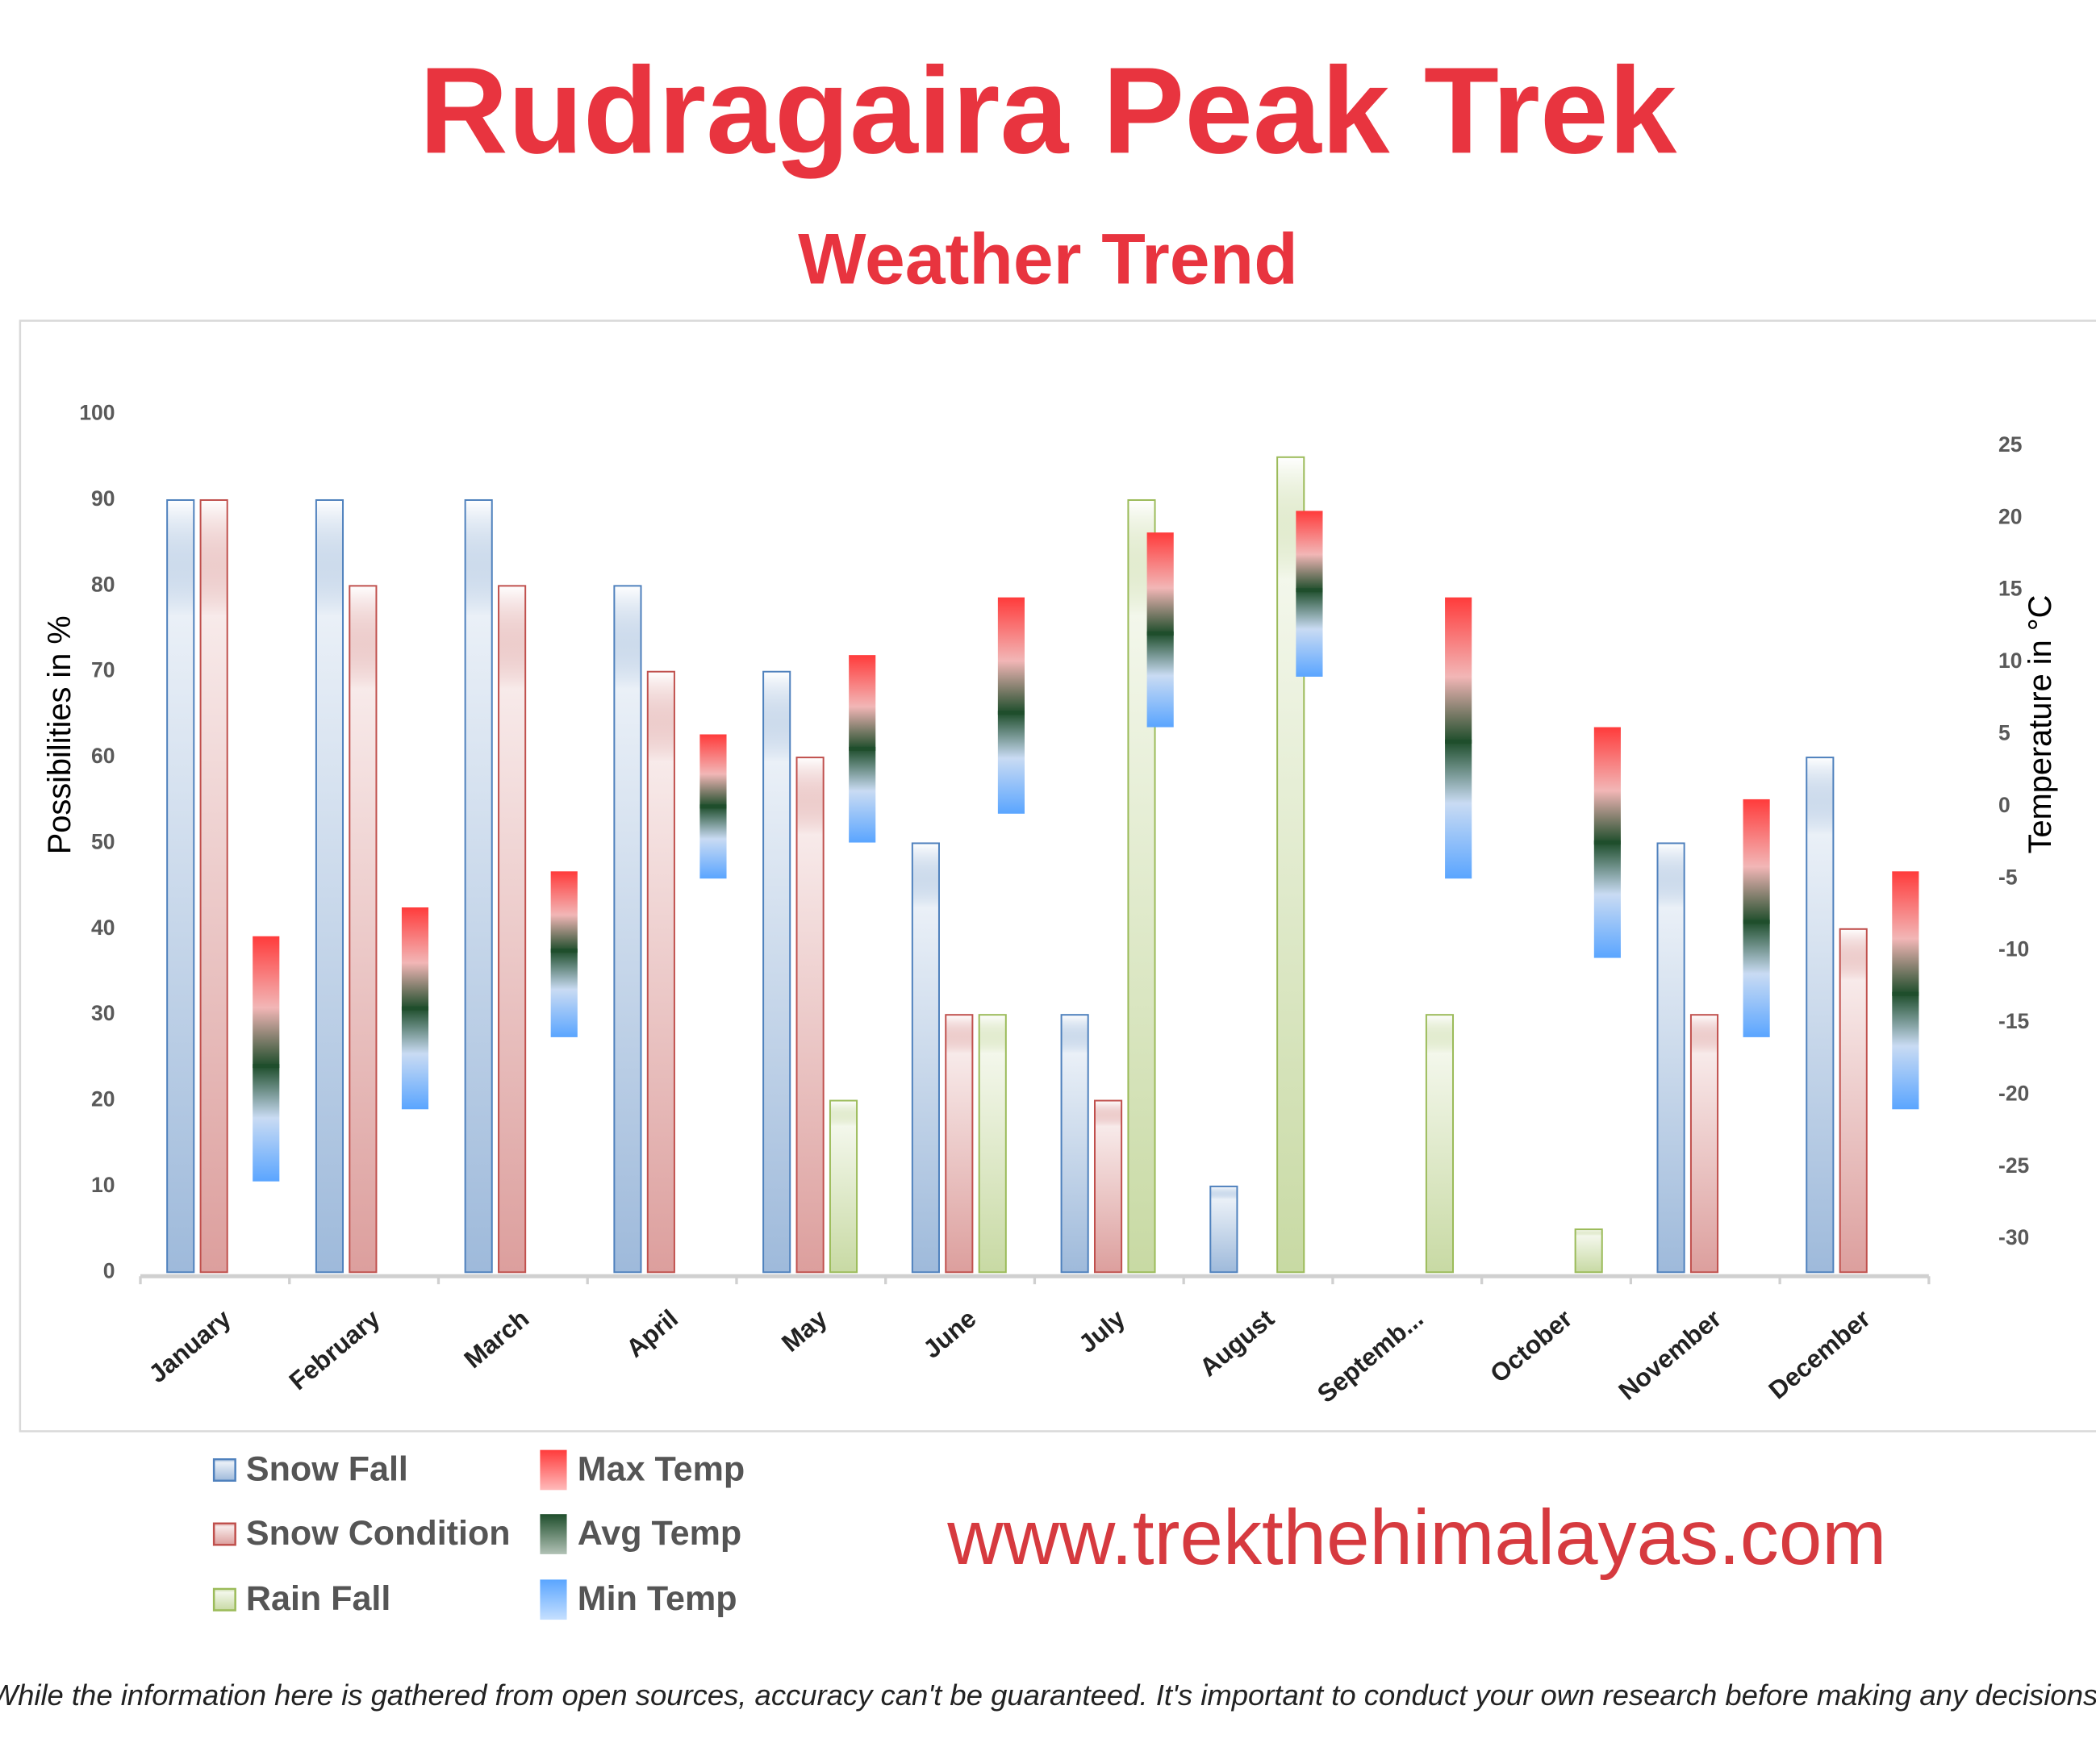 This screenshot has height=1764, width=2096. I want to click on chart-title: Rudragaira Peak Trek, so click(1049, 110).